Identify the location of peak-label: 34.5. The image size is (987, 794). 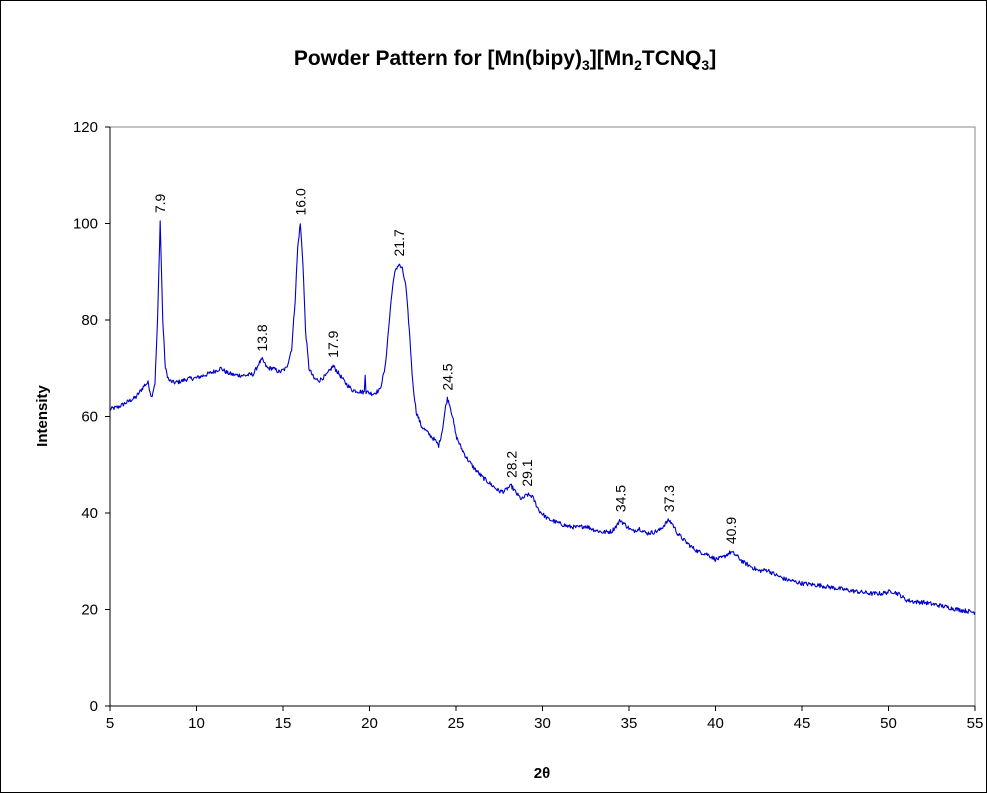
(620, 498).